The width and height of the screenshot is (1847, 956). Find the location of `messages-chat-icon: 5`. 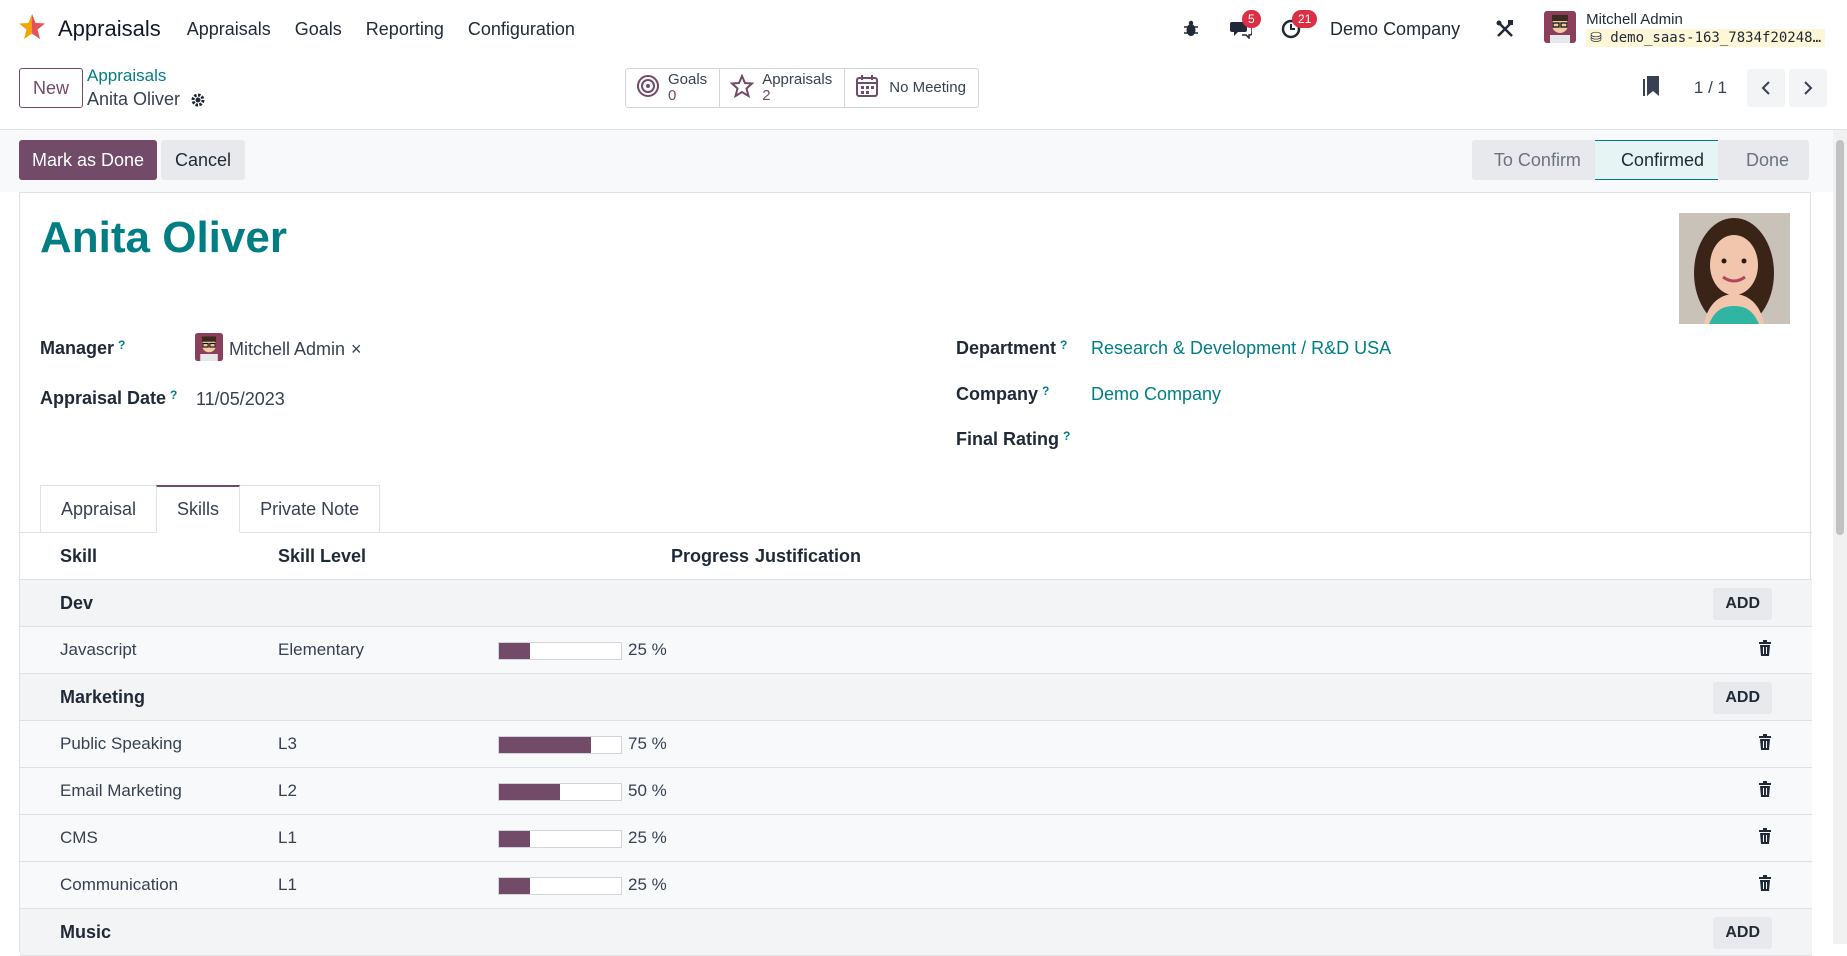

messages-chat-icon: 5 is located at coordinates (1243, 27).